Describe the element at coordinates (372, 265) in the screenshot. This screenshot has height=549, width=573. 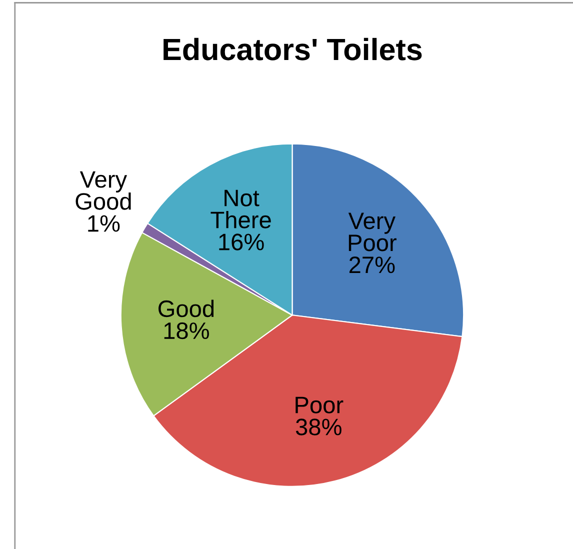
I see `data-label: 27%` at that location.